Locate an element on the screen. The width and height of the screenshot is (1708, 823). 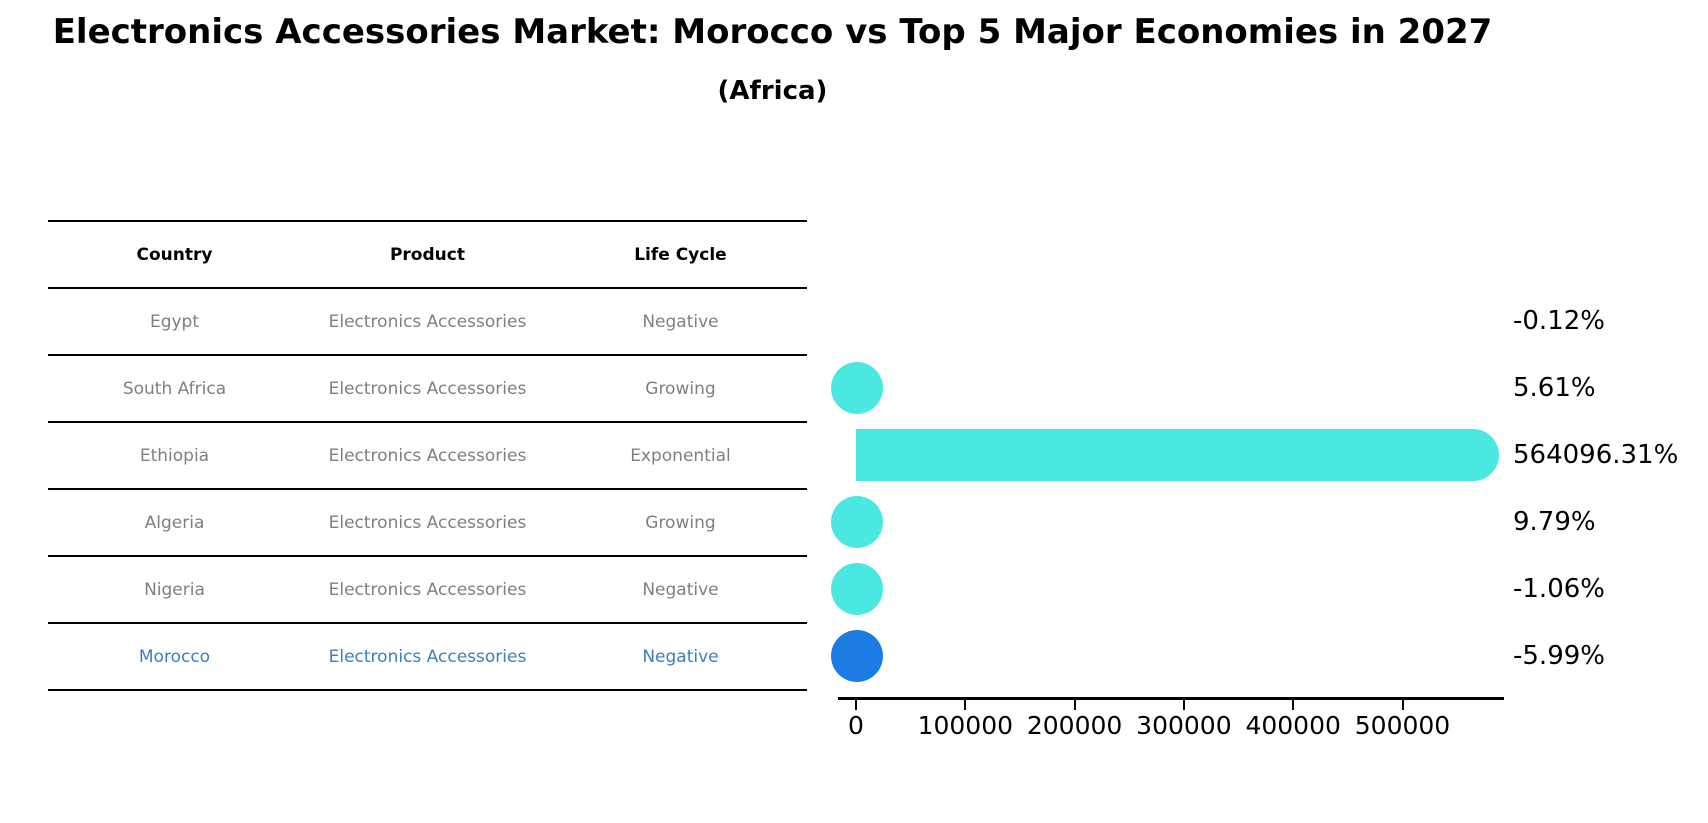
bar-value-label: -1.06% is located at coordinates (1559, 588).